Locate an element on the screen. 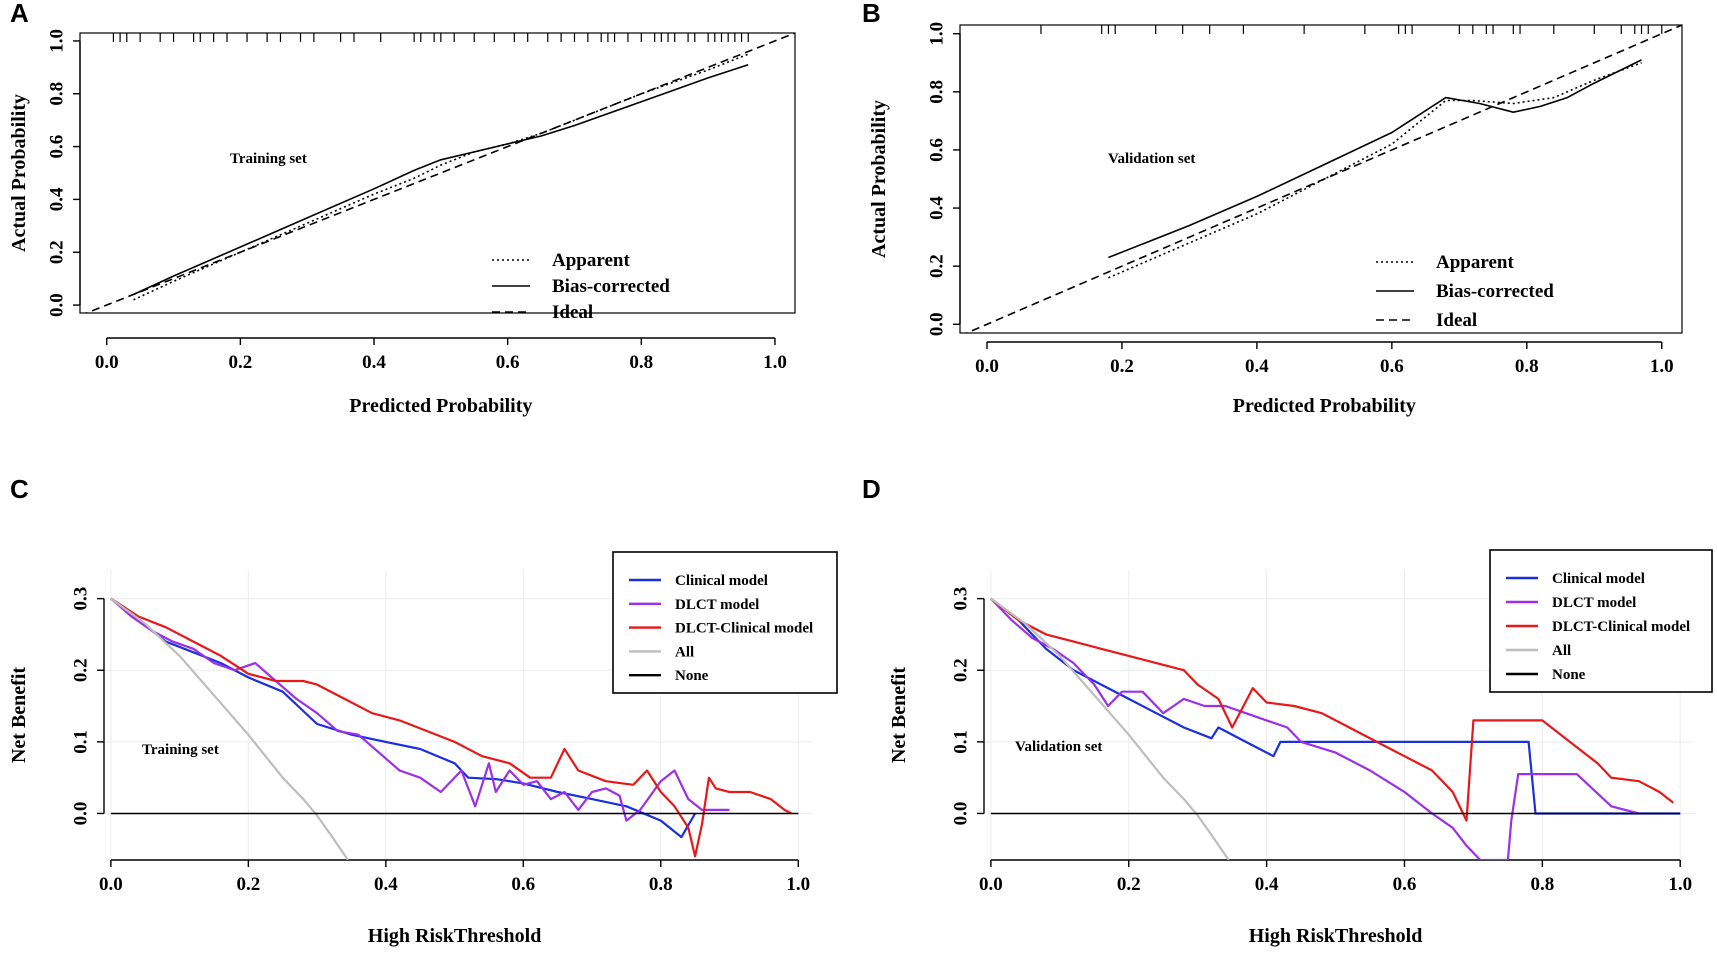 This screenshot has width=1717, height=959. x-axis-title: Predicted Probability is located at coordinates (440, 406).